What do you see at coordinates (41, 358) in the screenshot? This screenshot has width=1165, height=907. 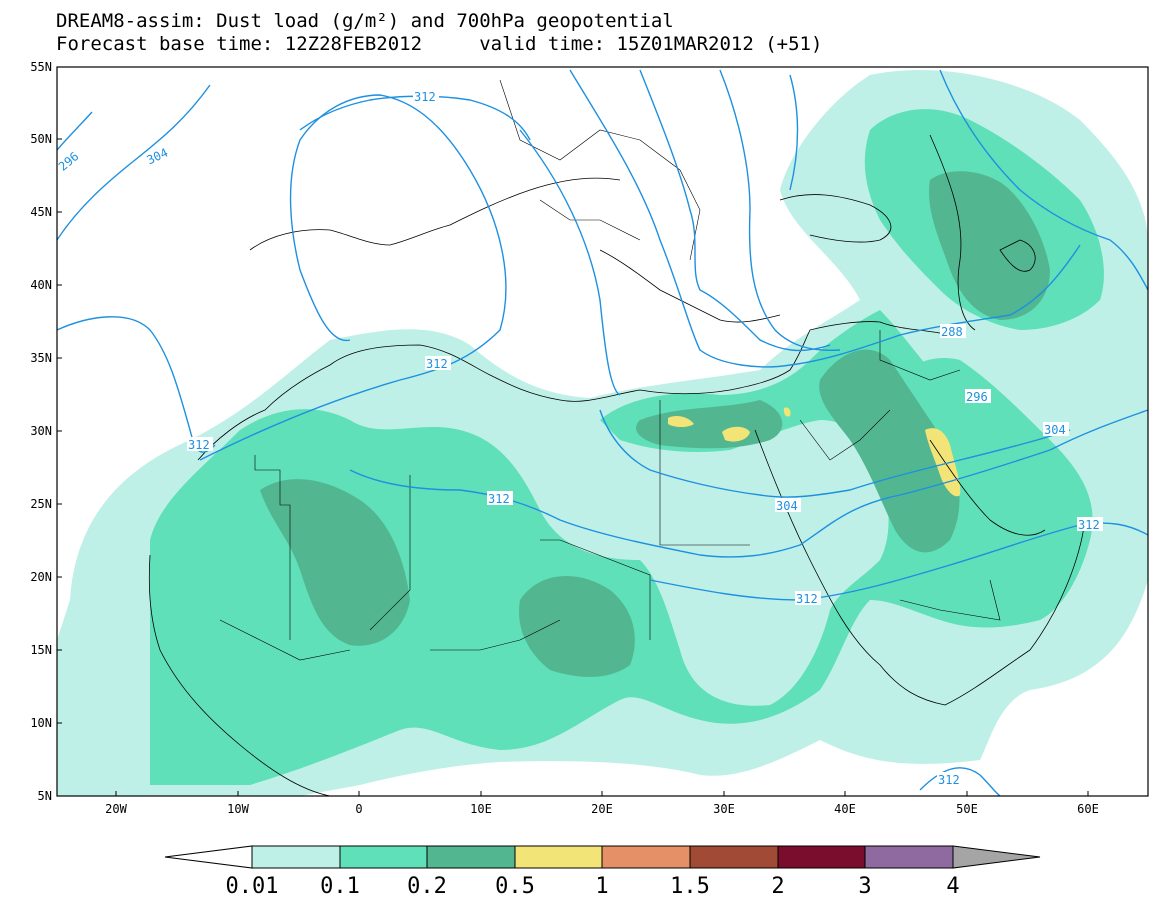 I see `lat-tick-label: 35N` at bounding box center [41, 358].